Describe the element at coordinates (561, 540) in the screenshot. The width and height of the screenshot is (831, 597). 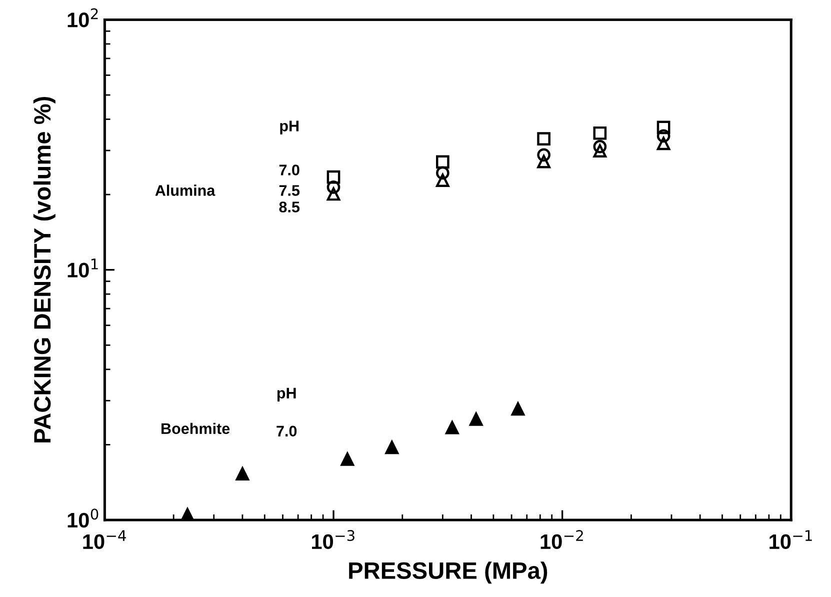
I see `x-tick-label: 10$^{−2}$` at that location.